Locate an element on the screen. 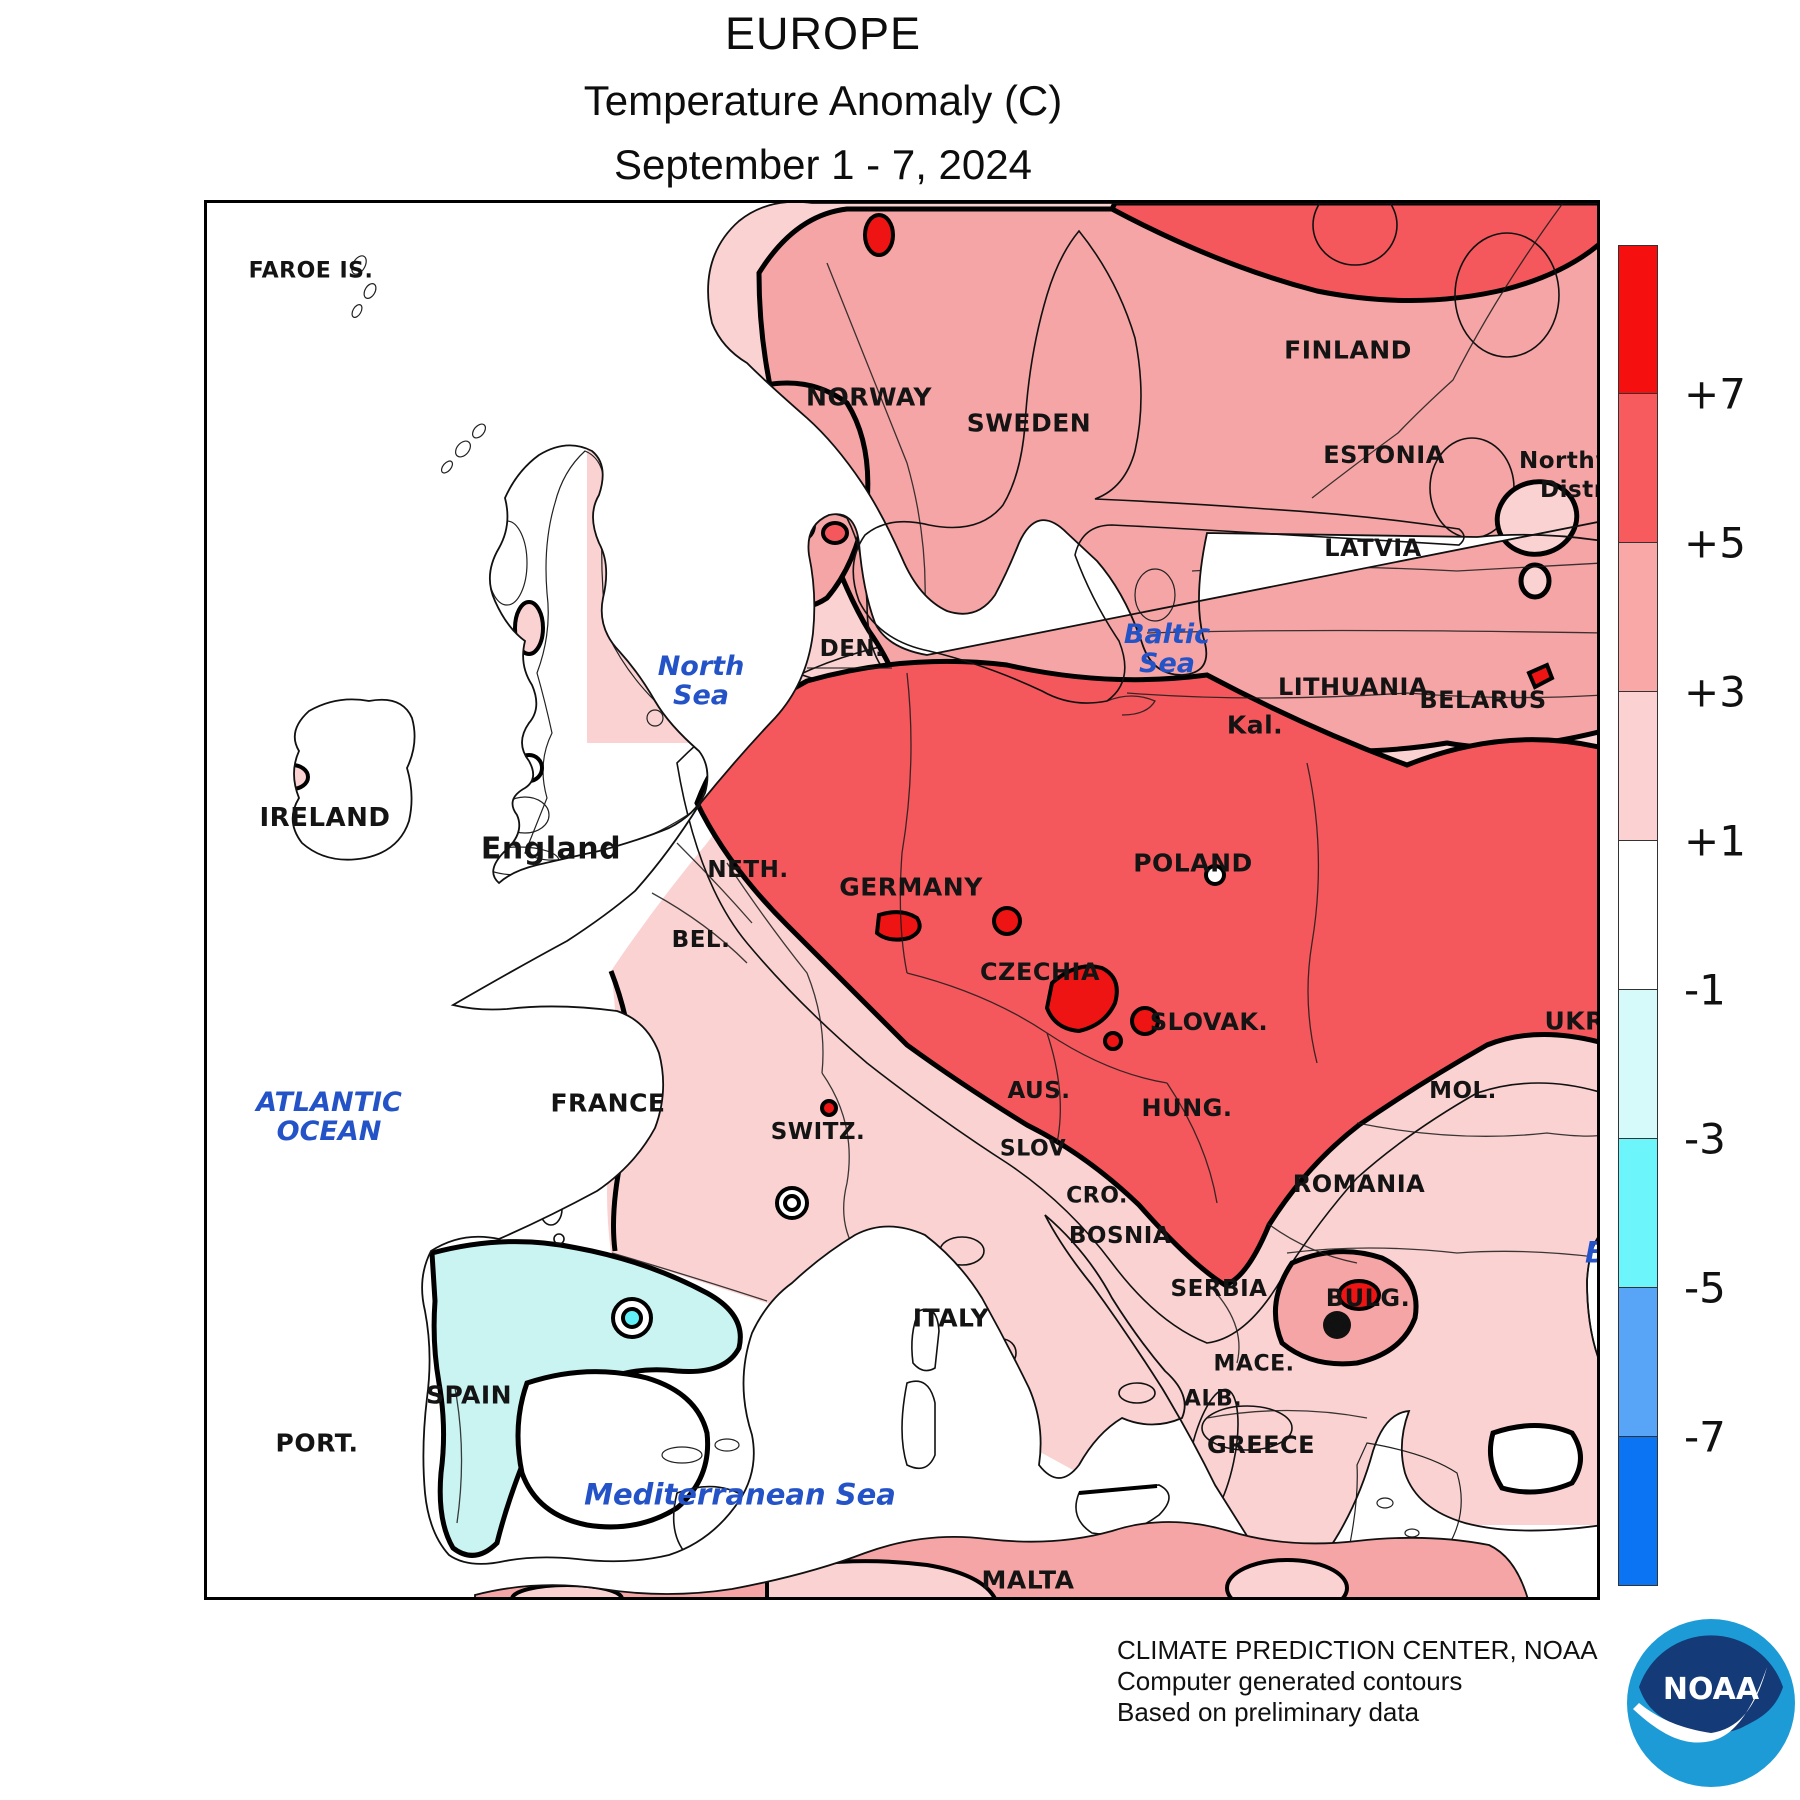 The height and width of the screenshot is (1800, 1800). map-label-bosnia: BOSNIA is located at coordinates (1120, 1236).